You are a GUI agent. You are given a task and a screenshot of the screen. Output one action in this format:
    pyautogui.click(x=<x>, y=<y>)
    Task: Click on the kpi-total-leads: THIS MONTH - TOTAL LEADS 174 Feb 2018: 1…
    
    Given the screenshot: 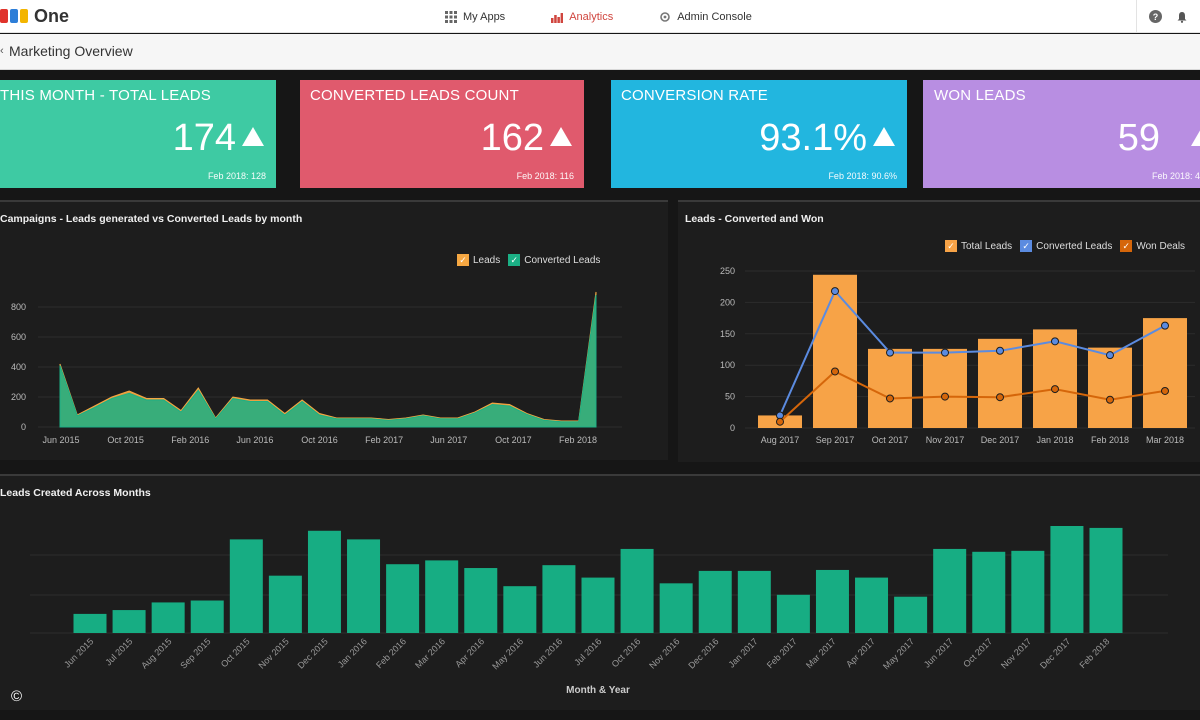 What is the action you would take?
    pyautogui.click(x=138, y=134)
    